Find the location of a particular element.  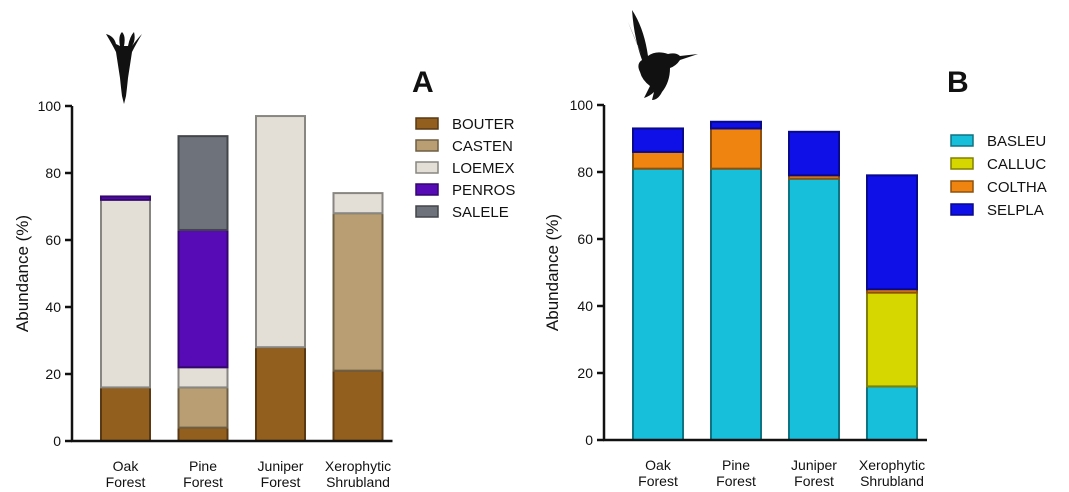

hummingbird-icon is located at coordinates (663, 55).